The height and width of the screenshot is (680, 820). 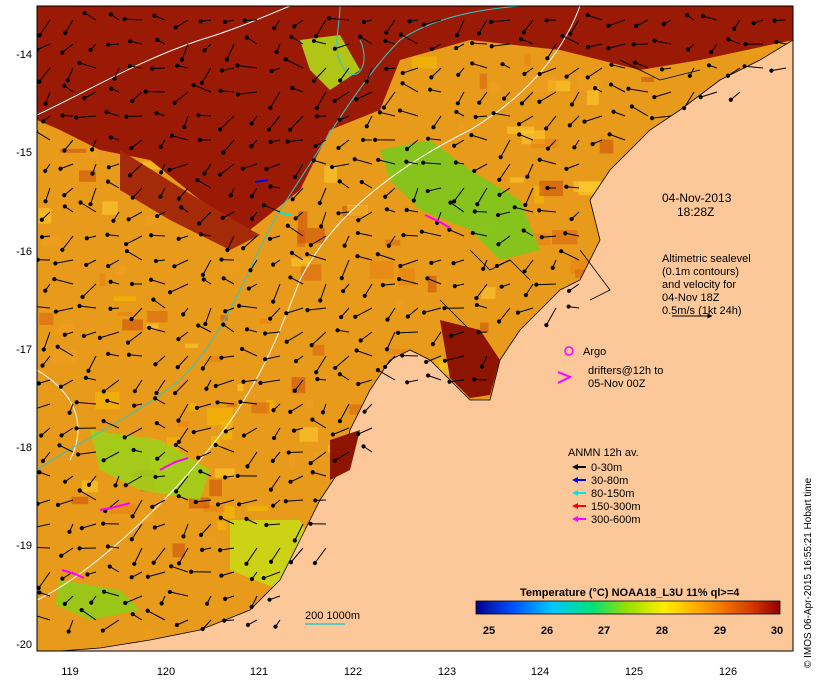 What do you see at coordinates (70, 672) in the screenshot?
I see `lon-tick: 119` at bounding box center [70, 672].